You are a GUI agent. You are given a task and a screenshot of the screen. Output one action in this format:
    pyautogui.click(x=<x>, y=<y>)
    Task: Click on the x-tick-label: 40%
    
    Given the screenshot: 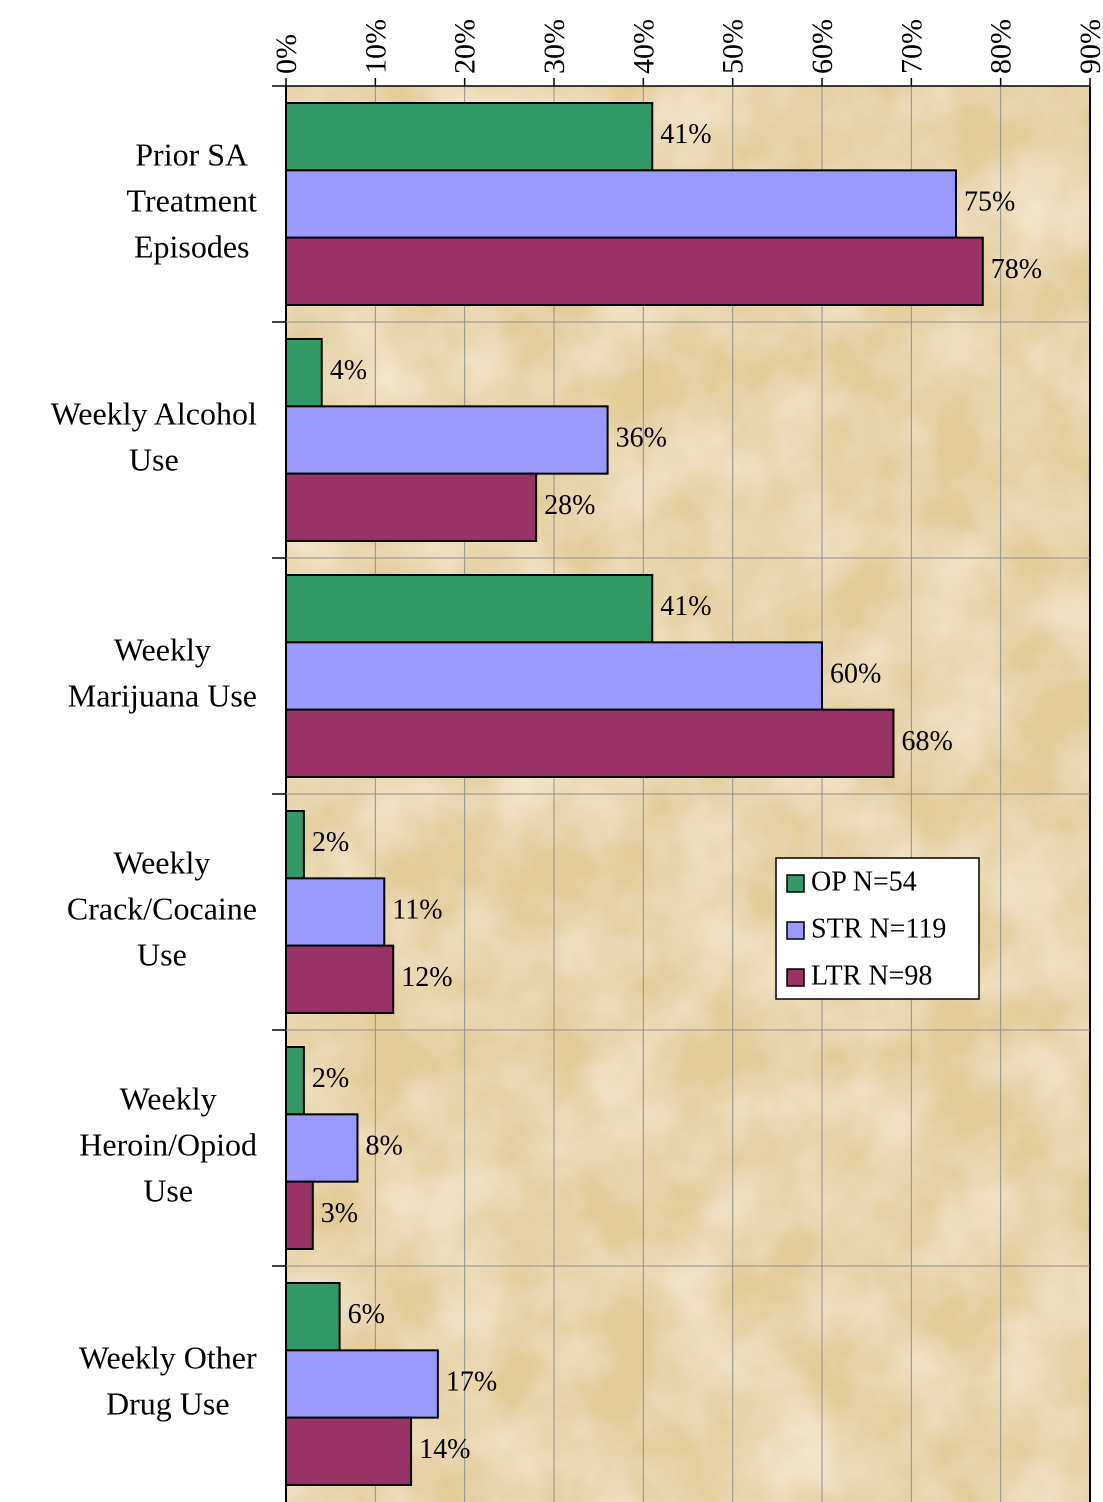 What is the action you would take?
    pyautogui.click(x=643, y=46)
    